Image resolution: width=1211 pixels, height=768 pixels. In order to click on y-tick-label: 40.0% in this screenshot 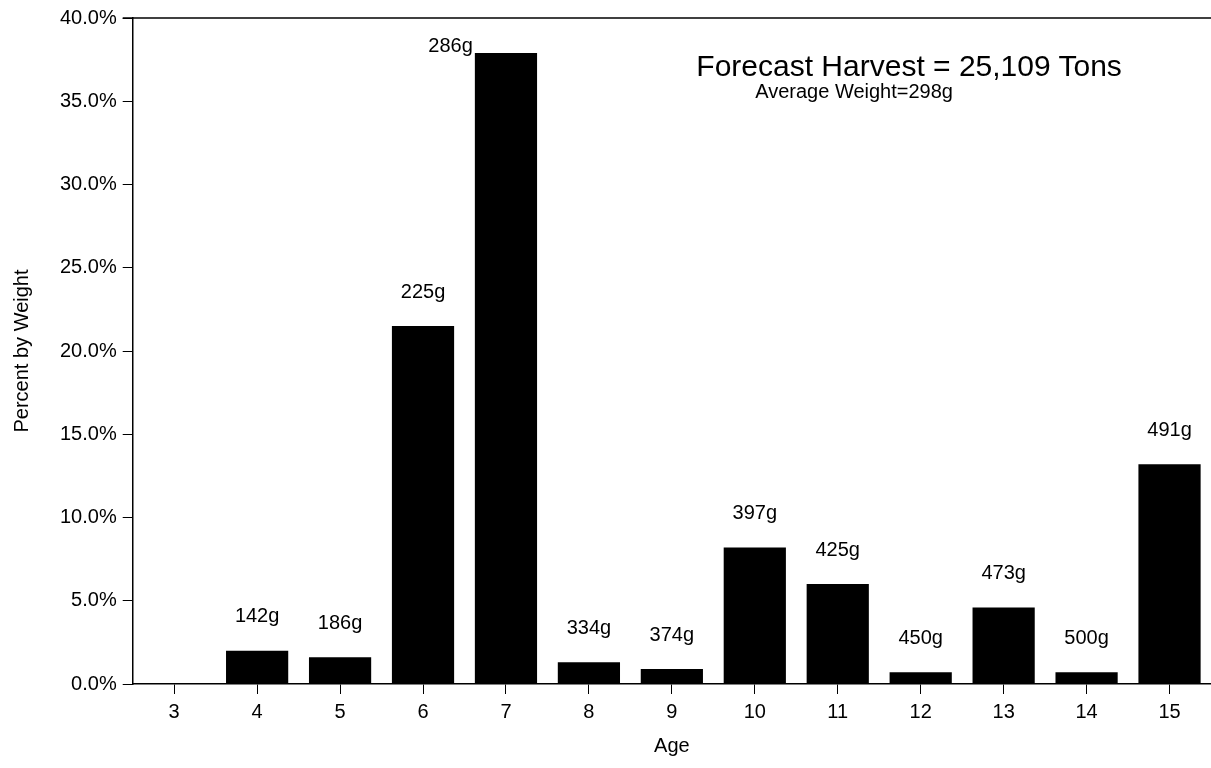, I will do `click(88, 16)`.